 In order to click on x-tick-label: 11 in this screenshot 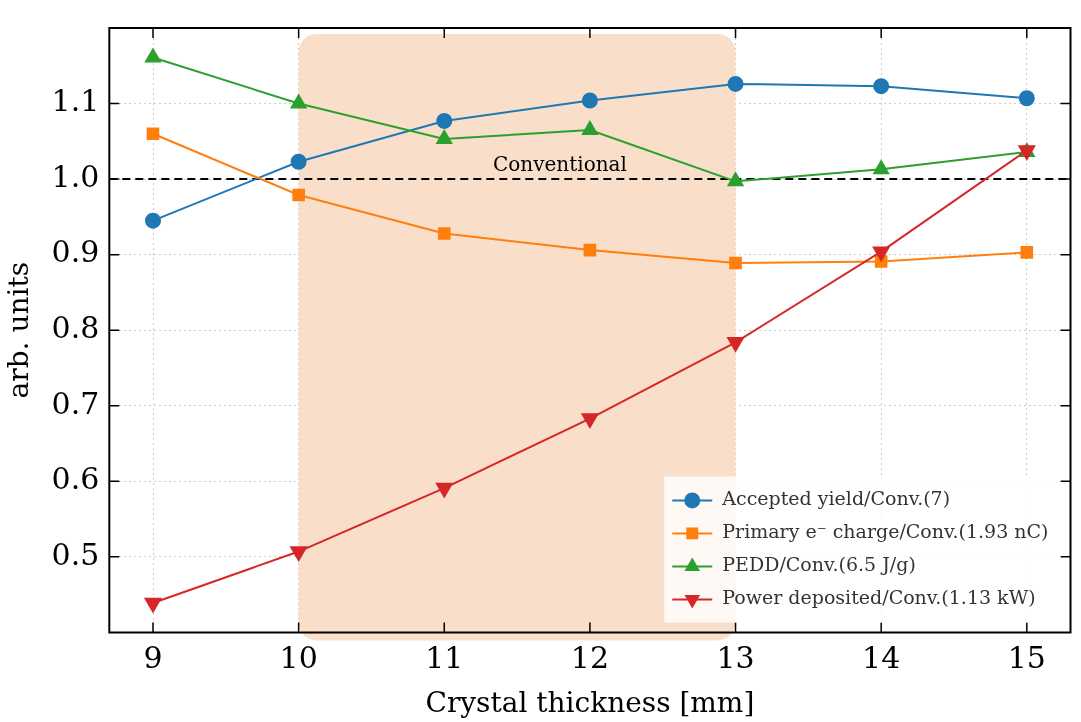, I will do `click(444, 658)`.